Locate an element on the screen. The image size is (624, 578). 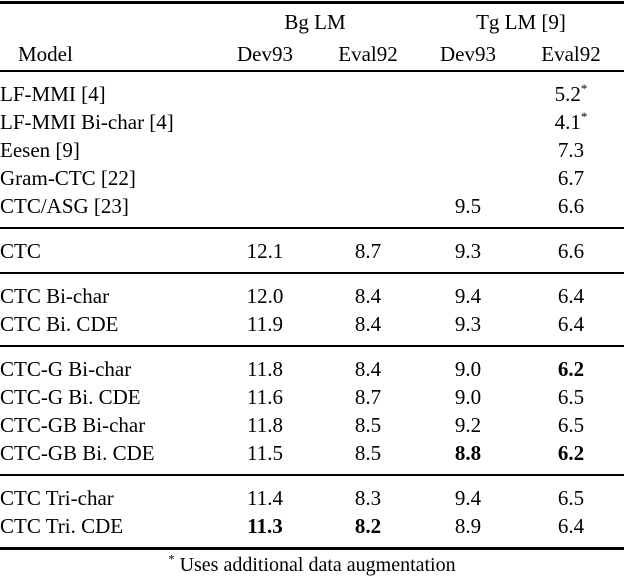
table-footnote: * Uses additional data augmentation is located at coordinates (312, 563).